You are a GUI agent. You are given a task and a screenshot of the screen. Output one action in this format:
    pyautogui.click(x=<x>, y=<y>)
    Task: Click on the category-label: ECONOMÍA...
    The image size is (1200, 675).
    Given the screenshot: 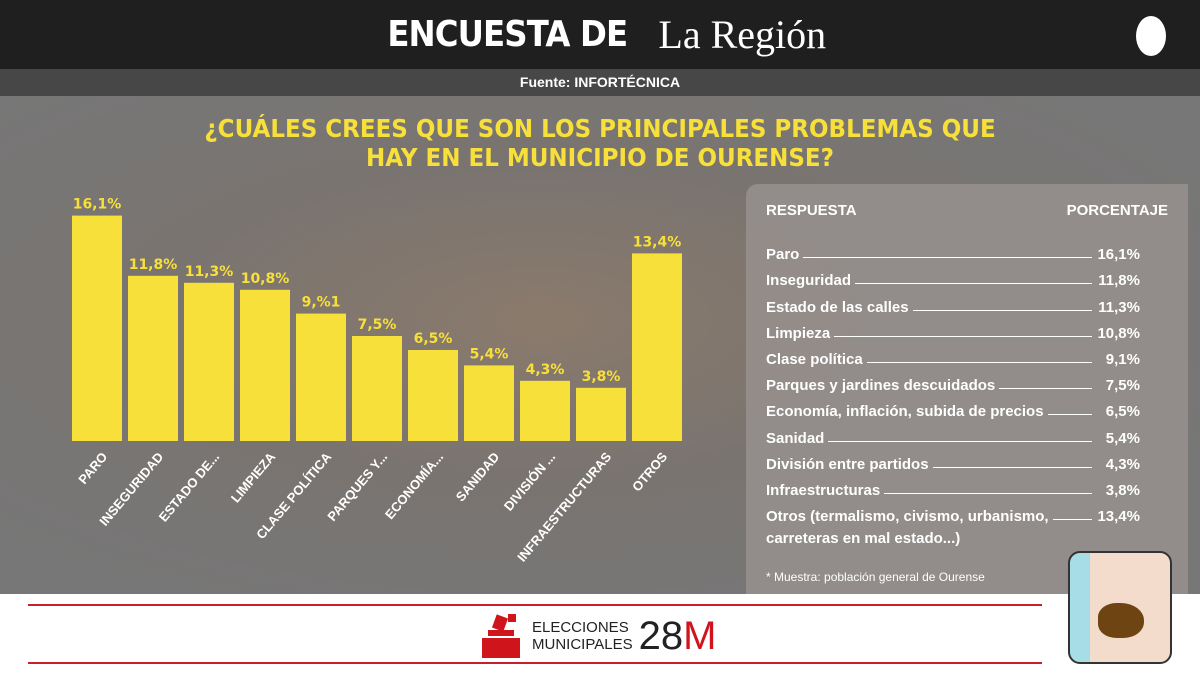 What is the action you would take?
    pyautogui.click(x=414, y=485)
    